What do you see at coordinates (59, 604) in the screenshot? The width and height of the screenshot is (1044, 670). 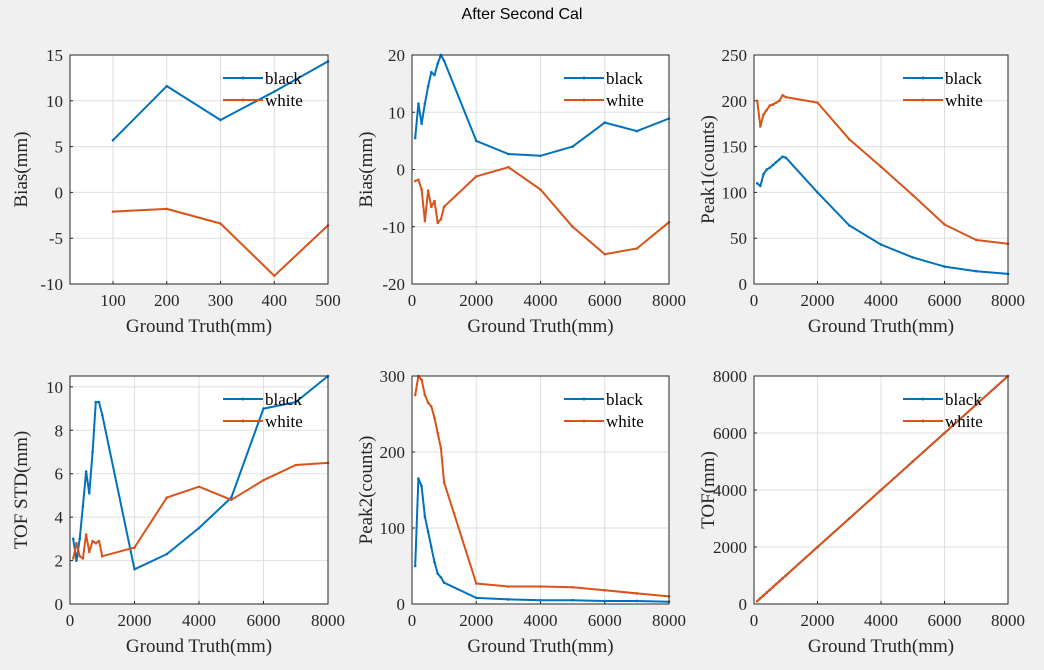 I see `chart3-y-tick-label: 0` at bounding box center [59, 604].